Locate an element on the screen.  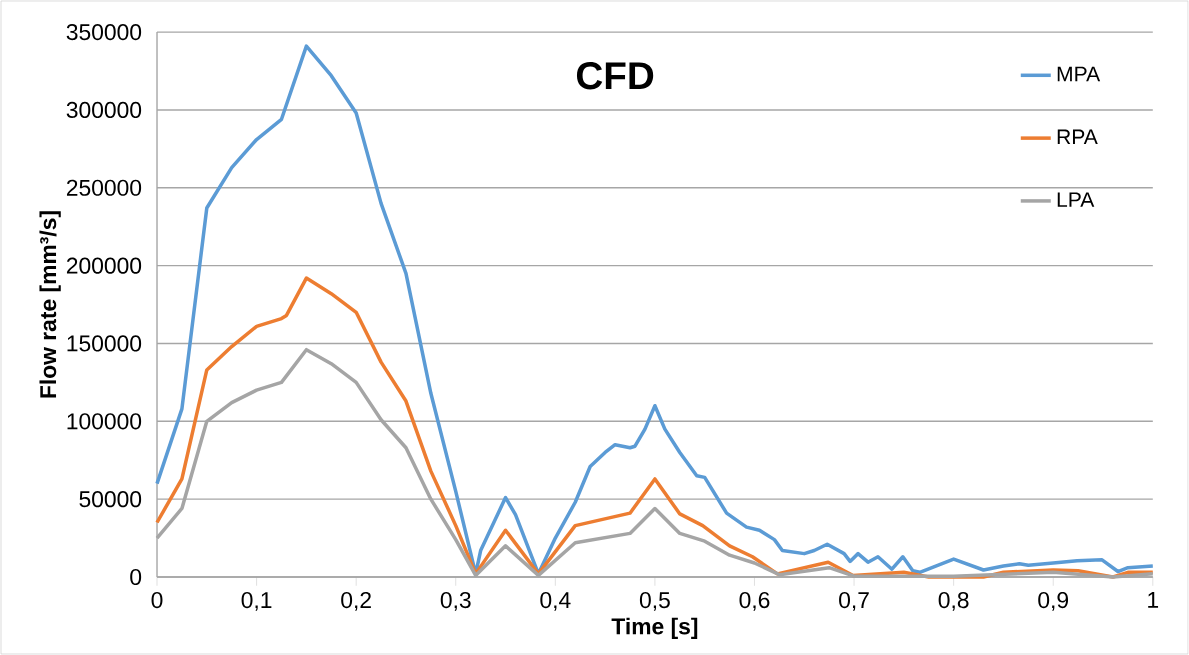
y-tick-label: 50000 is located at coordinates (110, 499).